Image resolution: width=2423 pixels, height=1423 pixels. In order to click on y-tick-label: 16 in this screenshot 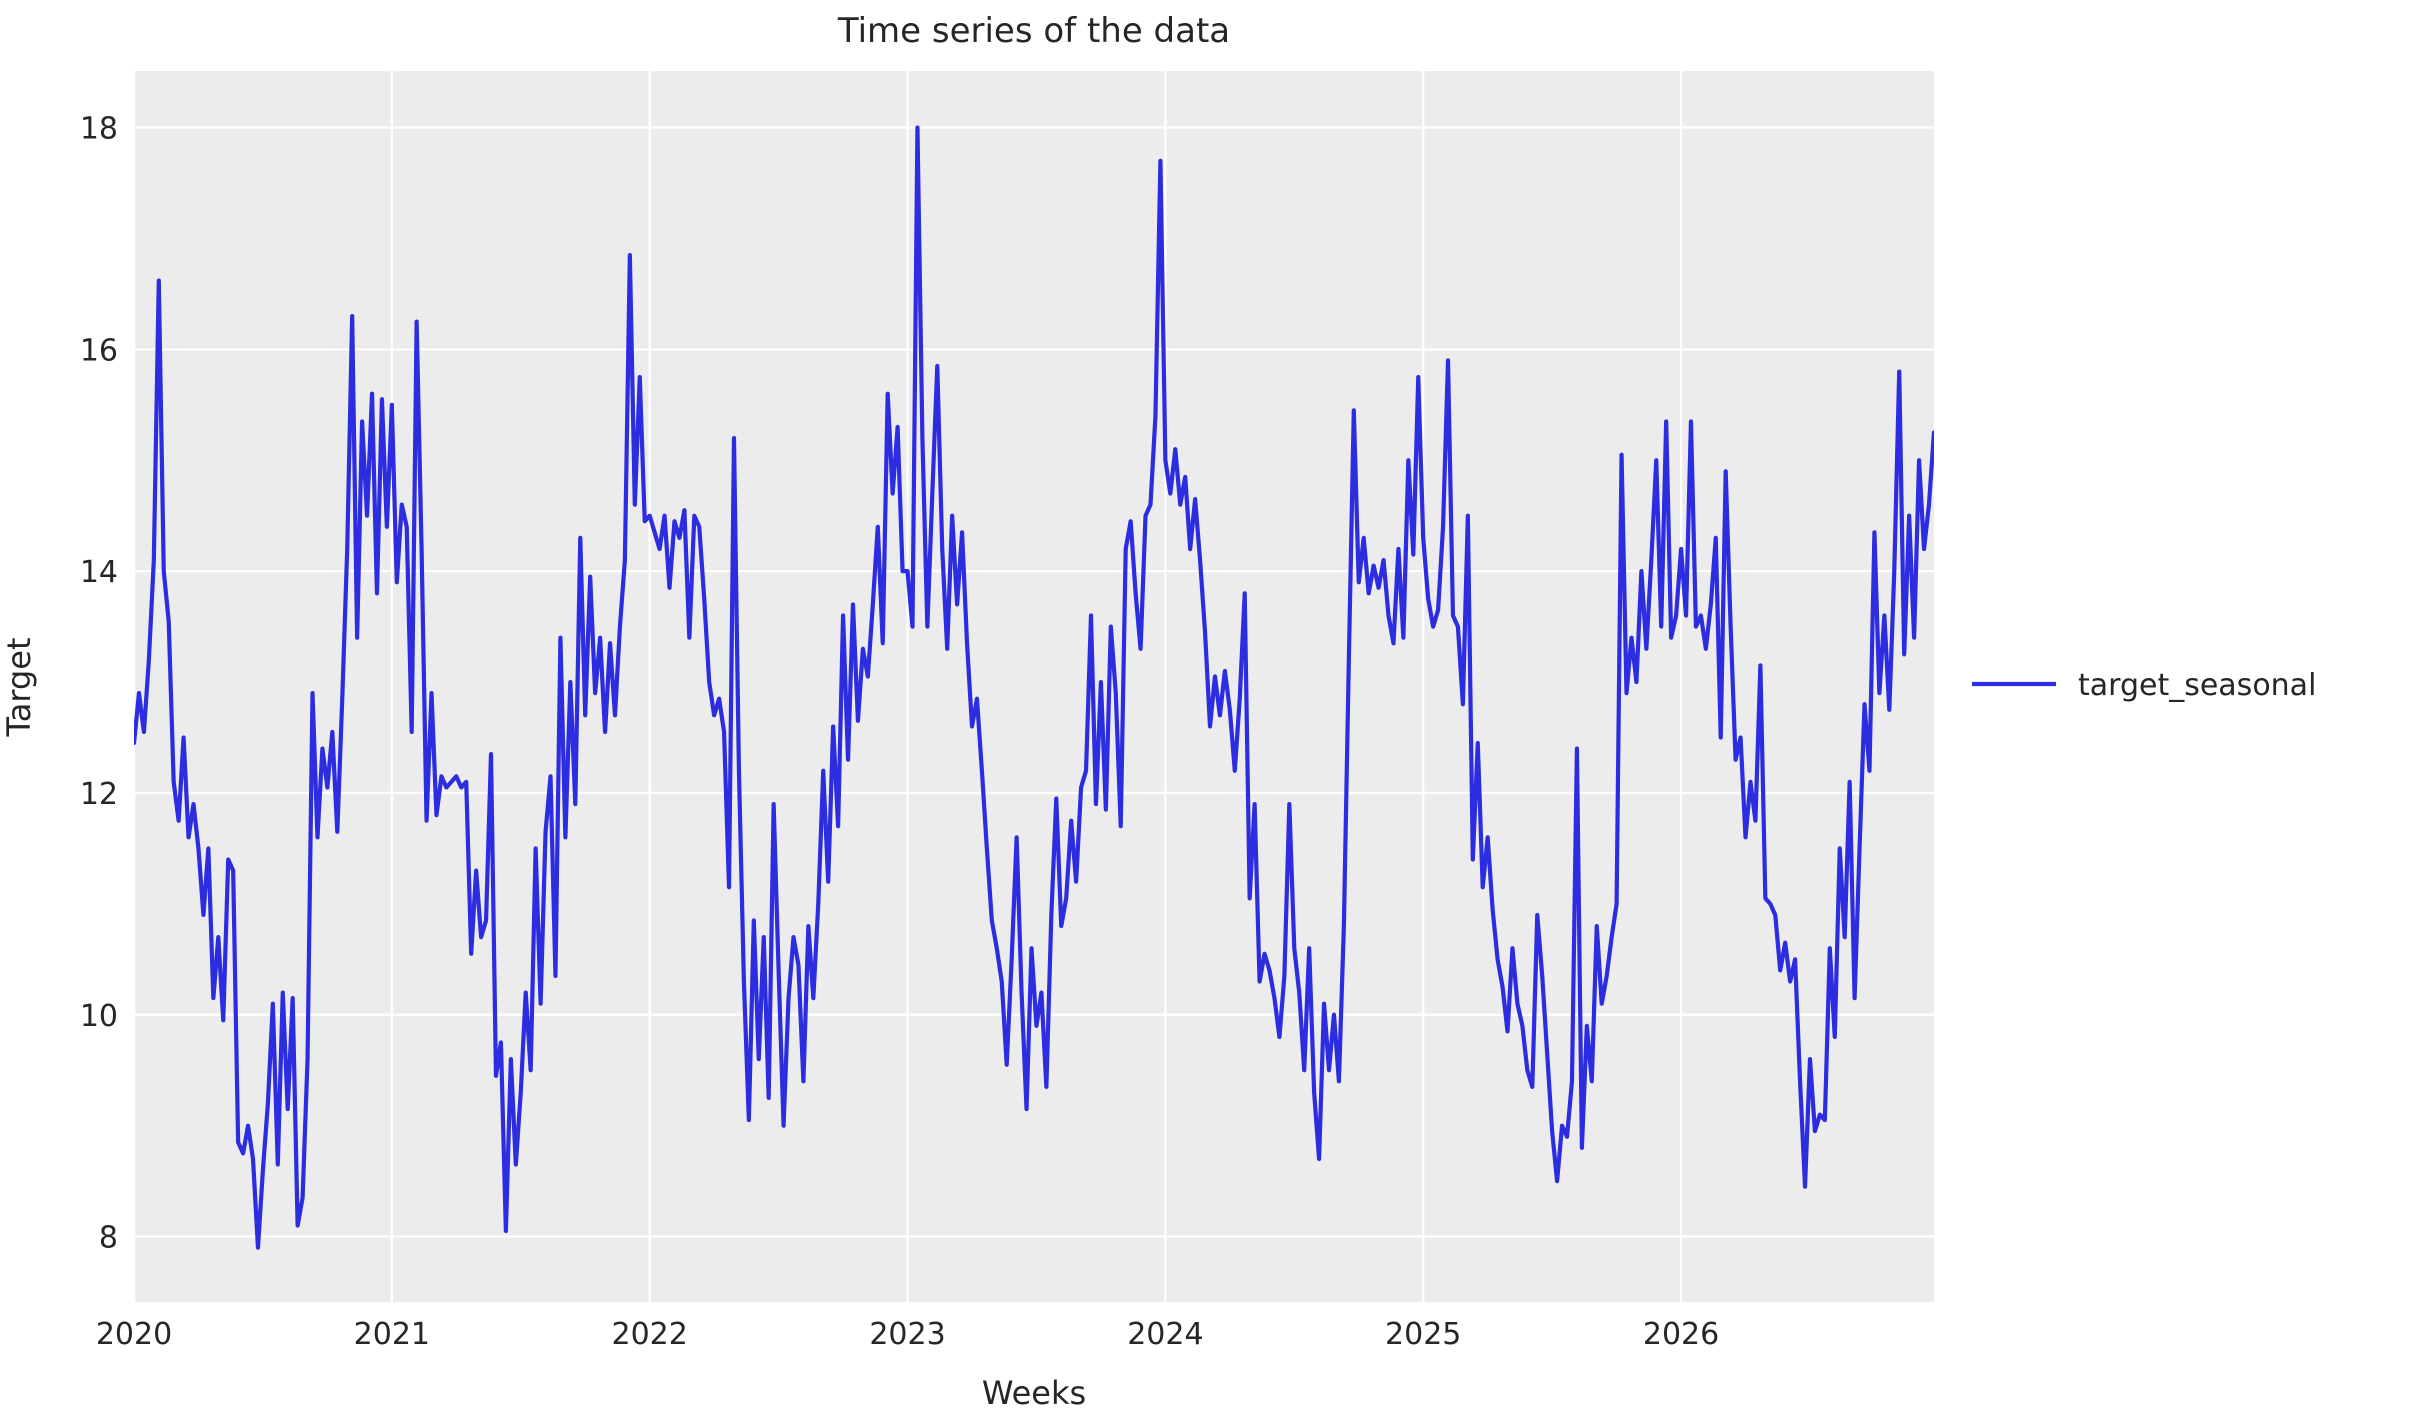, I will do `click(99, 350)`.